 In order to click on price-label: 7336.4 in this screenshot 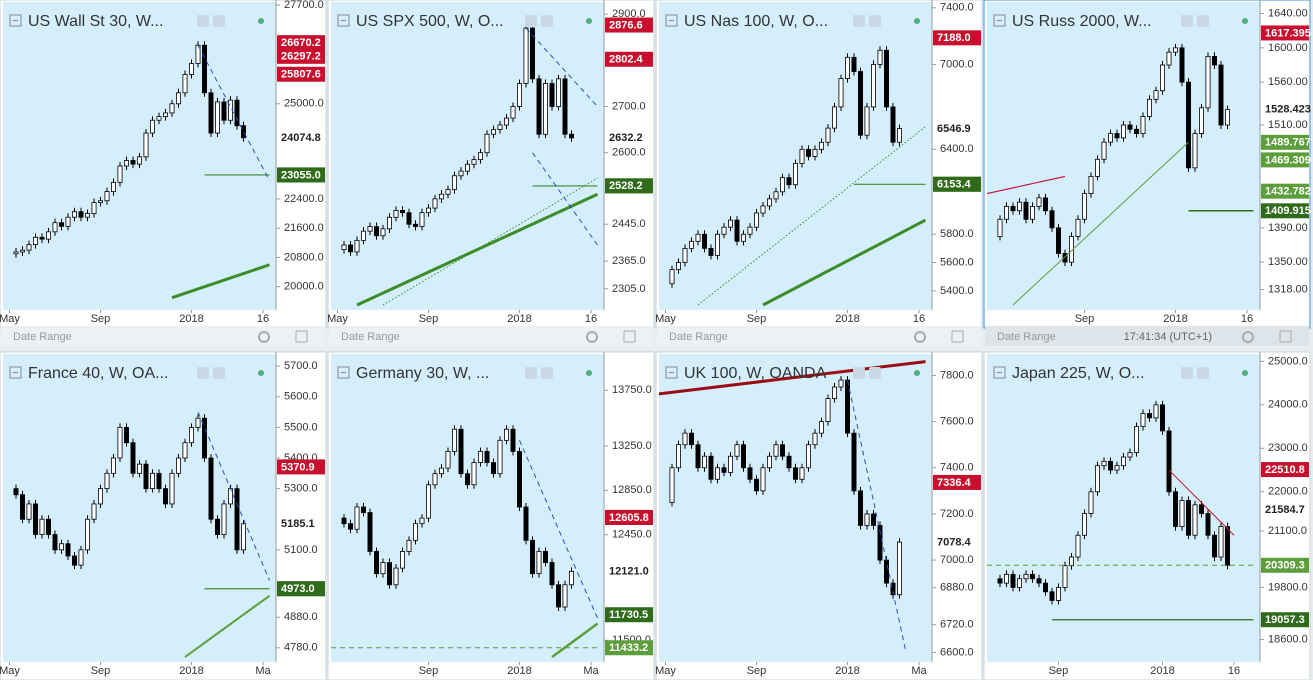, I will do `click(954, 483)`.